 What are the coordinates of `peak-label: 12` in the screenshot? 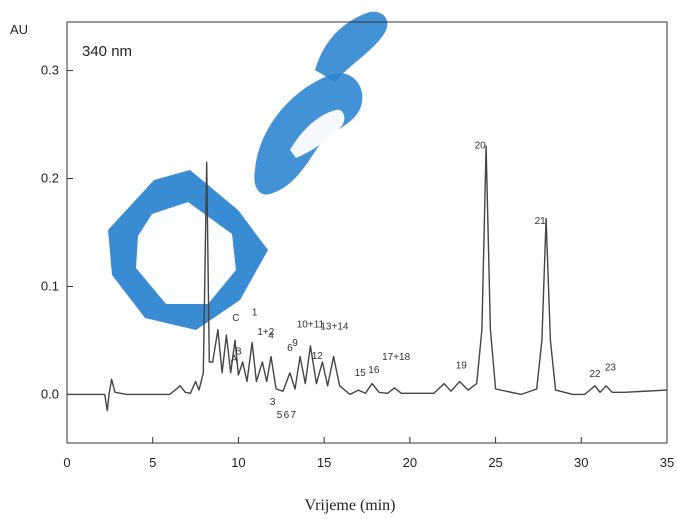 It's located at (318, 356).